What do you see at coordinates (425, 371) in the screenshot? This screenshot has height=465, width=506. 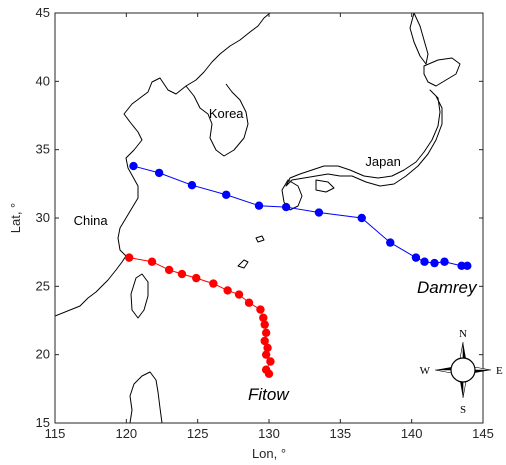 I see `compass-west: W` at bounding box center [425, 371].